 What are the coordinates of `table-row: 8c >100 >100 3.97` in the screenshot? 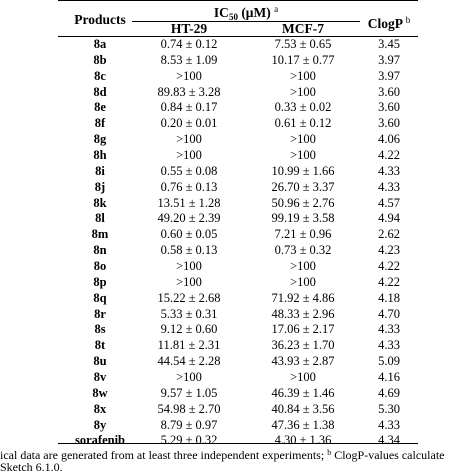 It's located at (238, 77).